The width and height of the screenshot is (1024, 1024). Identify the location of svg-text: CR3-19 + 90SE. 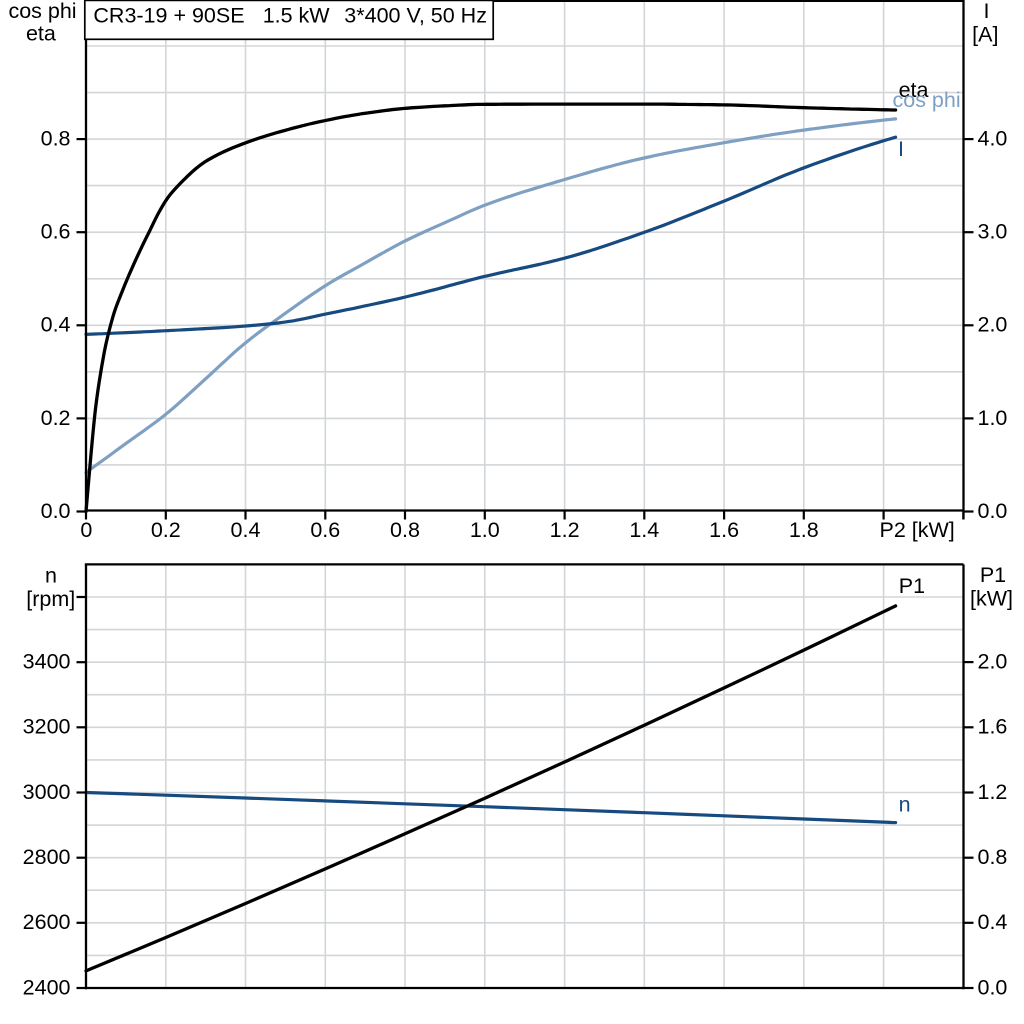
(168, 15).